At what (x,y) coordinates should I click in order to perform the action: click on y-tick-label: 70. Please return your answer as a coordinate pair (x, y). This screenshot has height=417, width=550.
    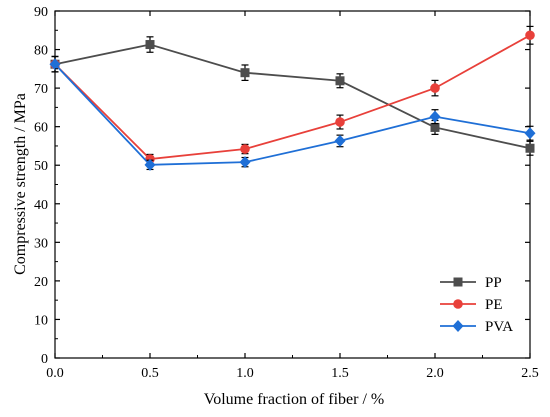
    Looking at the image, I should click on (41, 89).